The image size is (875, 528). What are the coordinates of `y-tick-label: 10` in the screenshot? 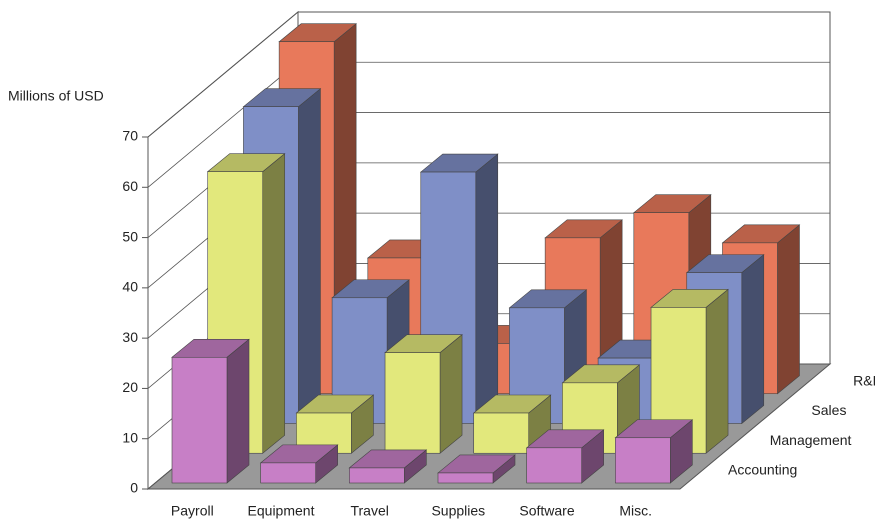 It's located at (130, 437).